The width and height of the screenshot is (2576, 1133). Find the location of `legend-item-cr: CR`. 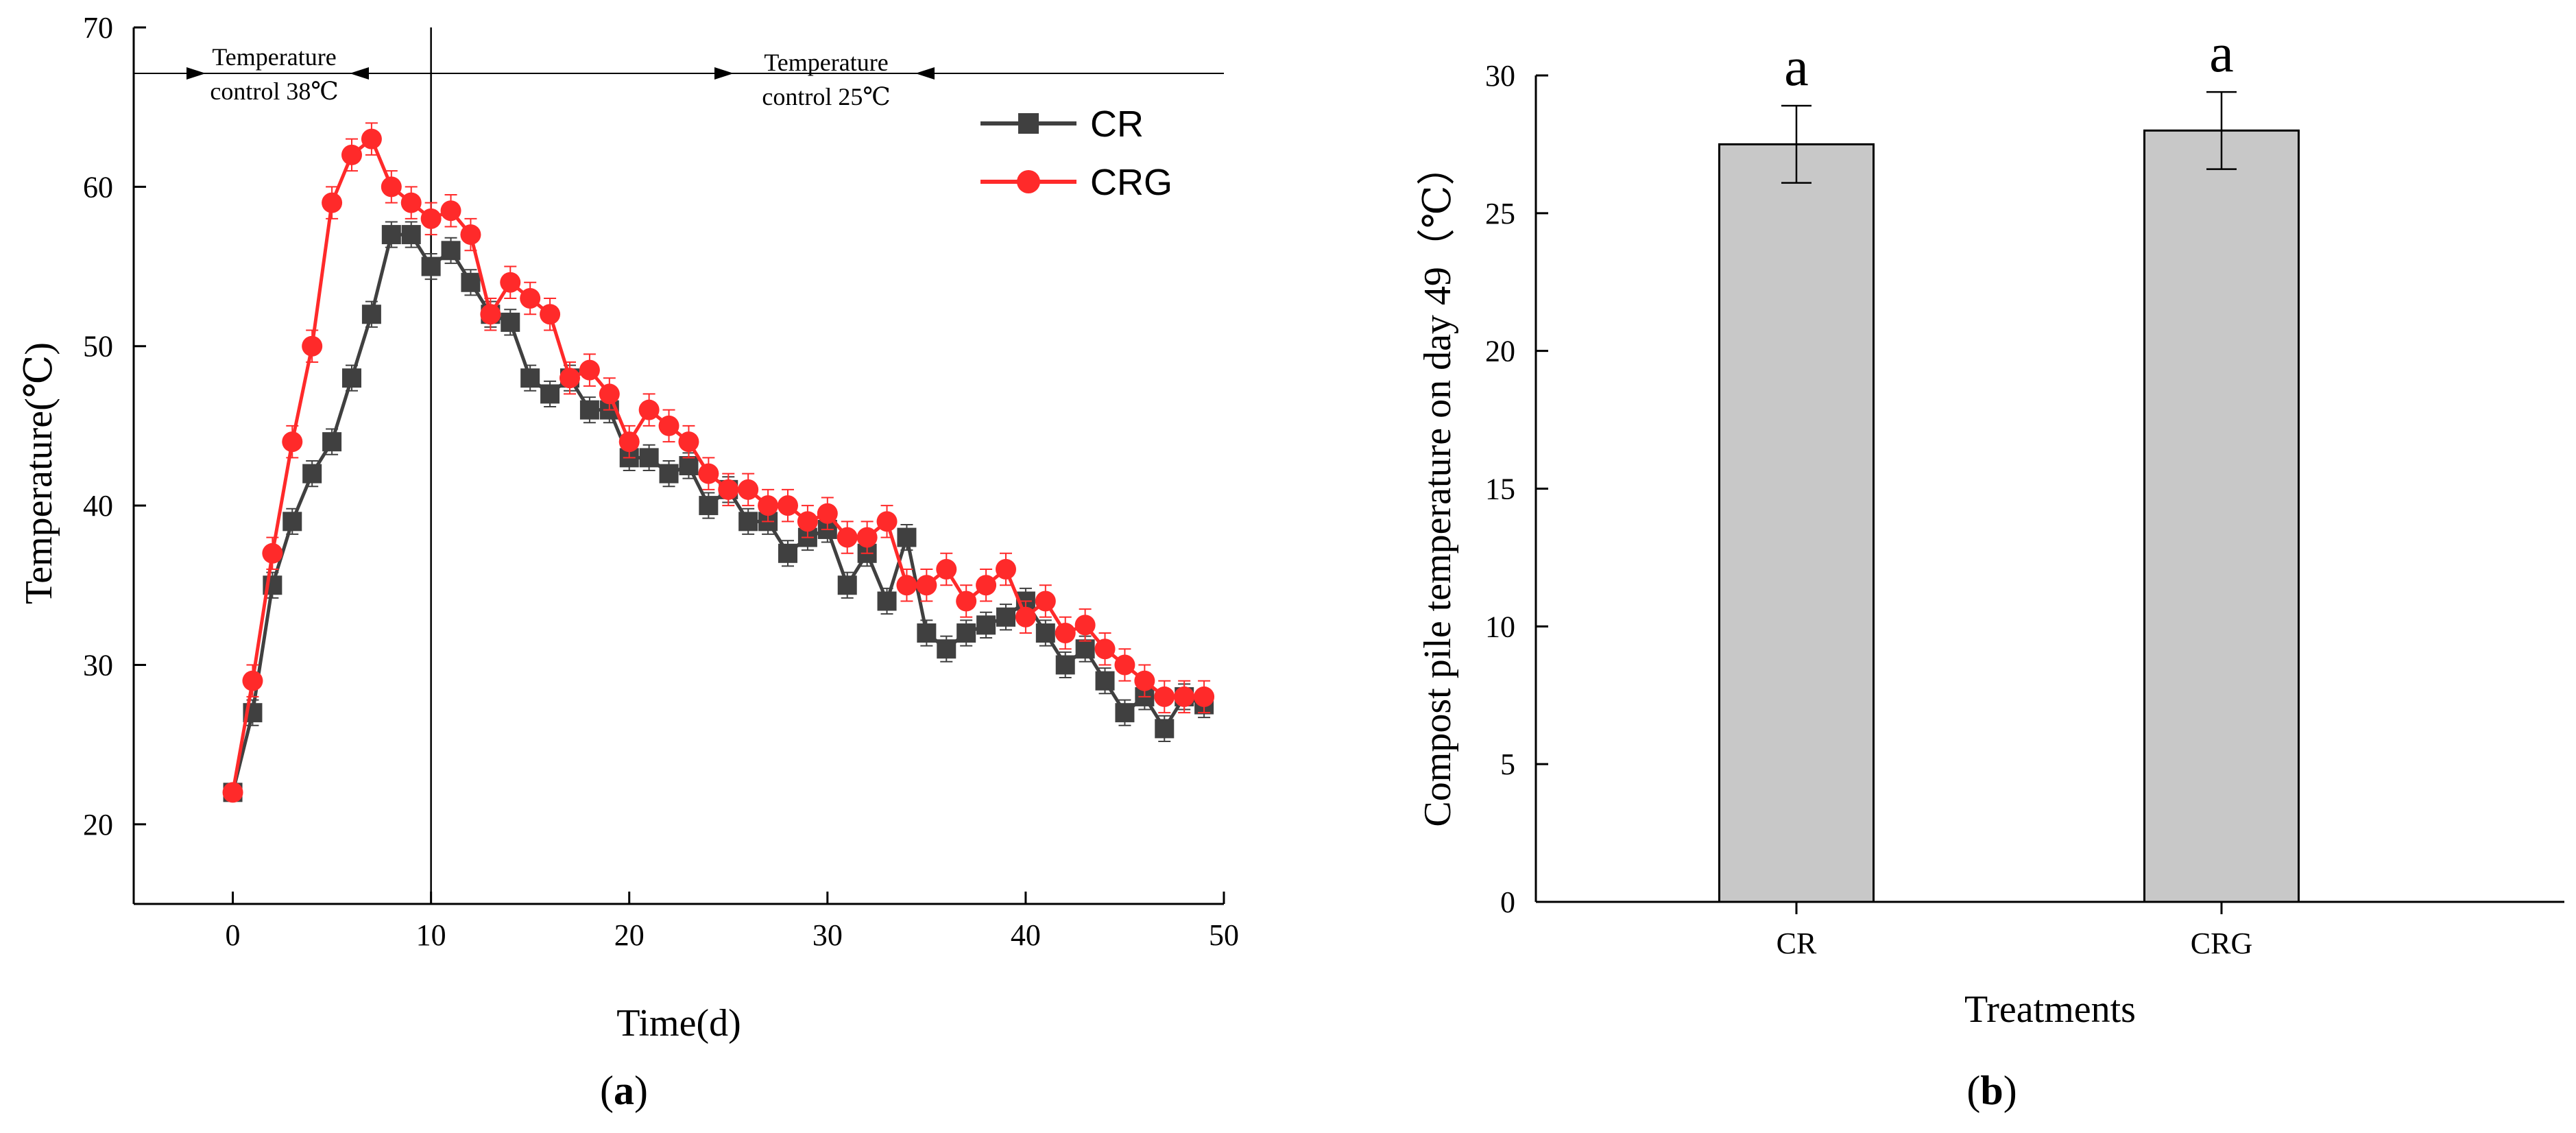

legend-item-cr: CR is located at coordinates (1062, 124).